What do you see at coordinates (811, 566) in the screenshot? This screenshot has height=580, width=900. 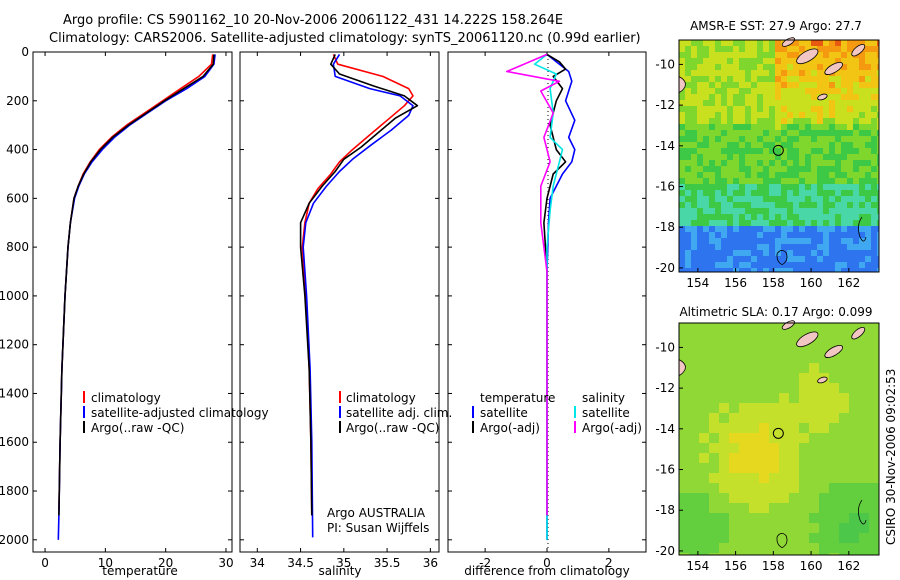 I see `lon-tick-label: 160` at bounding box center [811, 566].